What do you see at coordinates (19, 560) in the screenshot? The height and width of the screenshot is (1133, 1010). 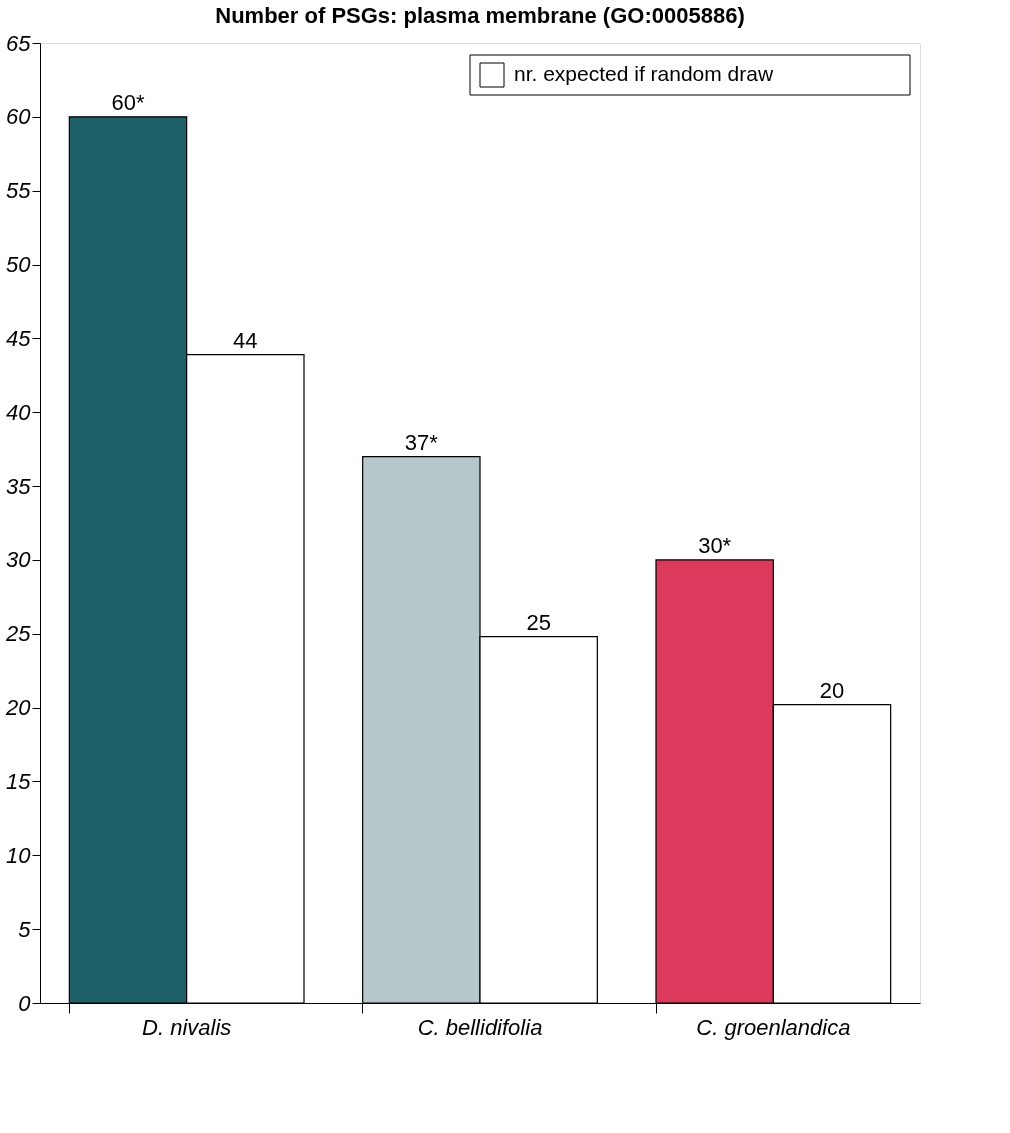 I see `y-tick-label: 30` at bounding box center [19, 560].